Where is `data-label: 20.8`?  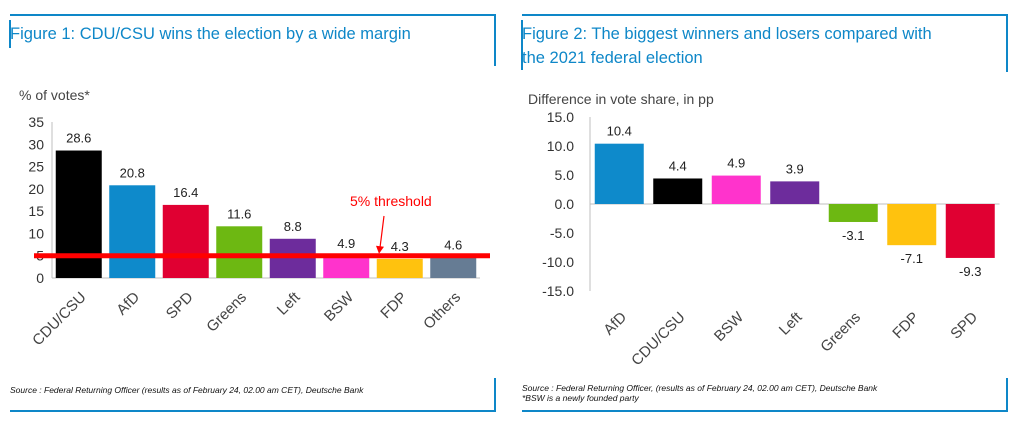
data-label: 20.8 is located at coordinates (132, 172).